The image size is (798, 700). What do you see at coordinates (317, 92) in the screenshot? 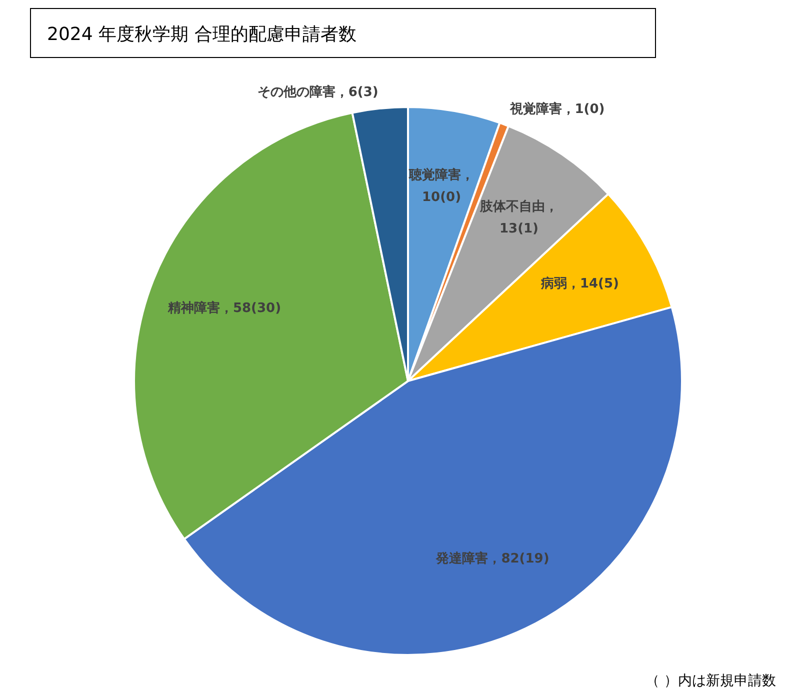
I see `slice-label: その他の障害，6(3)` at bounding box center [317, 92].